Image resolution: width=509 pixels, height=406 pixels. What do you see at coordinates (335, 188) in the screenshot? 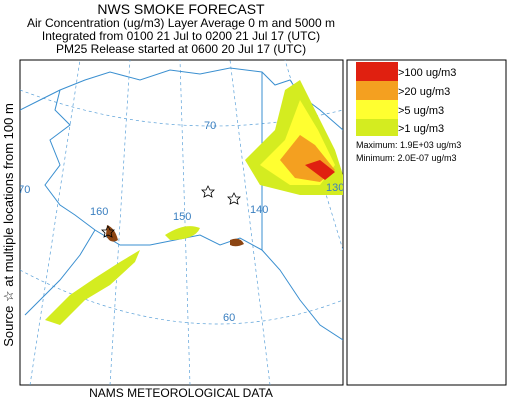
I see `graticule-label: 130` at bounding box center [335, 188].